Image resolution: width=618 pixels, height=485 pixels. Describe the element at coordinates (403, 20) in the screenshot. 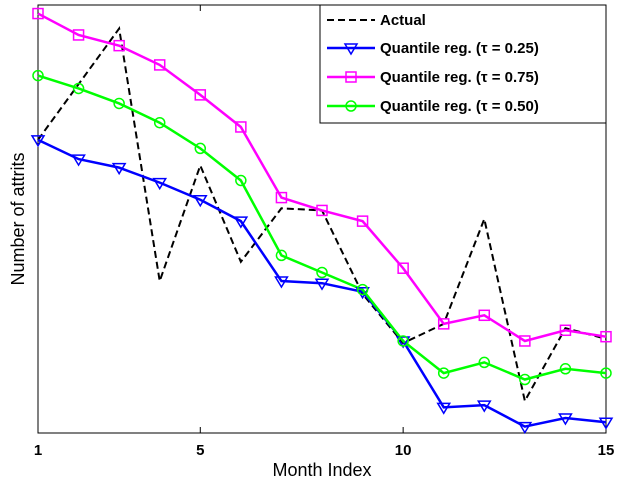

I see `legend-label: Actual` at that location.